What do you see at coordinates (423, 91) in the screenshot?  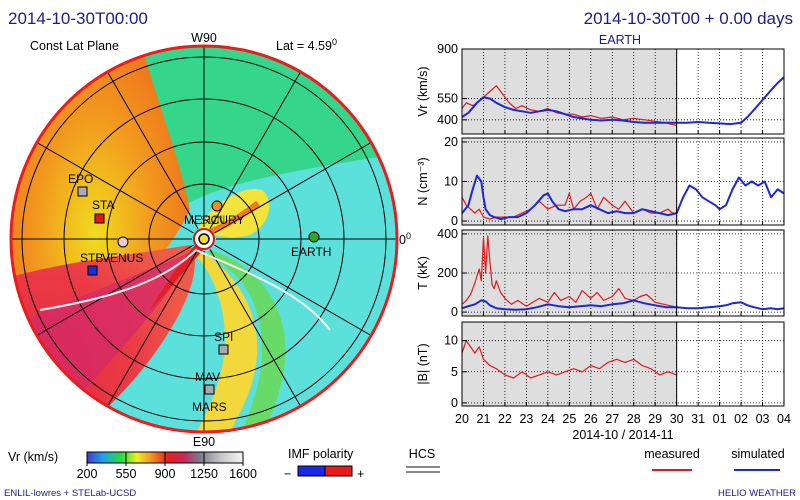 I see `y-axis-label: Vr (km/s)` at bounding box center [423, 91].